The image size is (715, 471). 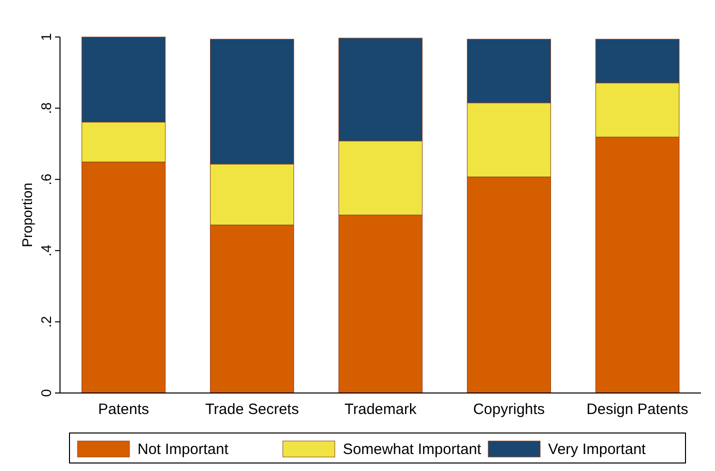 What do you see at coordinates (46, 392) in the screenshot?
I see `y-tick-label: 0` at bounding box center [46, 392].